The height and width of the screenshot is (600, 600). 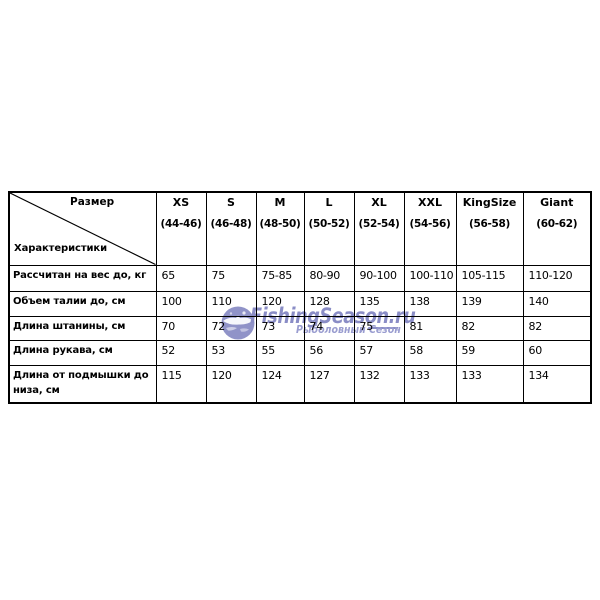 What do you see at coordinates (181, 278) in the screenshot?
I see `cell-value: 65` at bounding box center [181, 278].